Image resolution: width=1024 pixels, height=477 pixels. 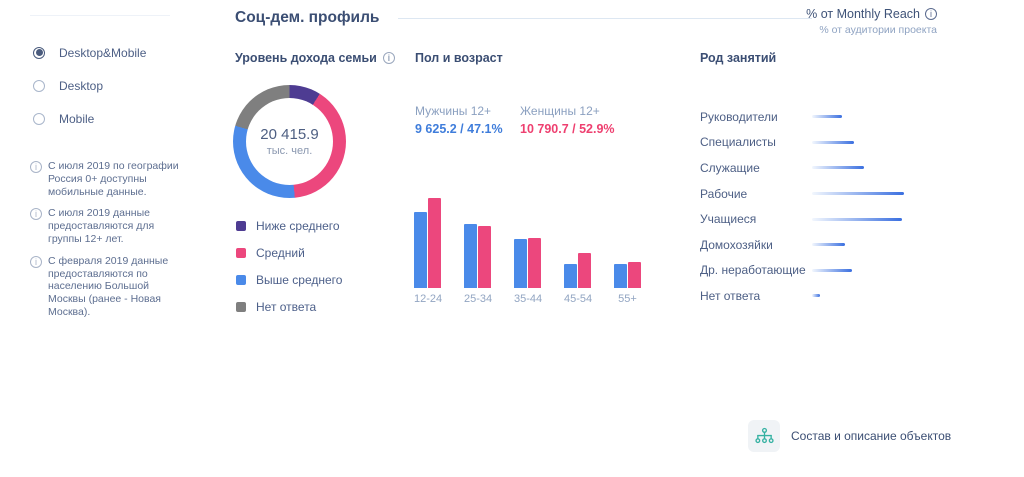 I want to click on donut-center-value: 20 415.9, so click(x=289, y=134).